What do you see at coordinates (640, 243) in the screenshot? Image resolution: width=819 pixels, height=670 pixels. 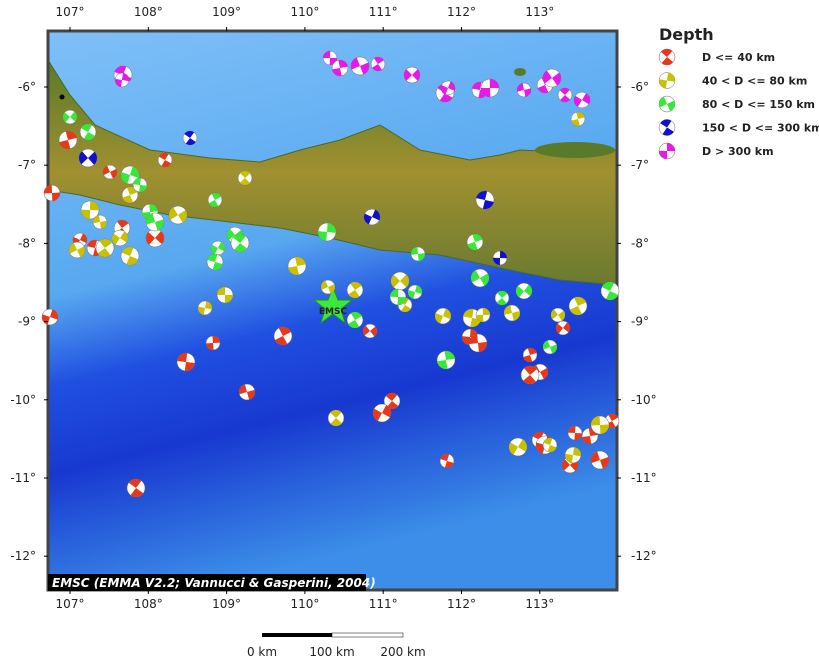 I see `lat-label: -8°` at bounding box center [640, 243].